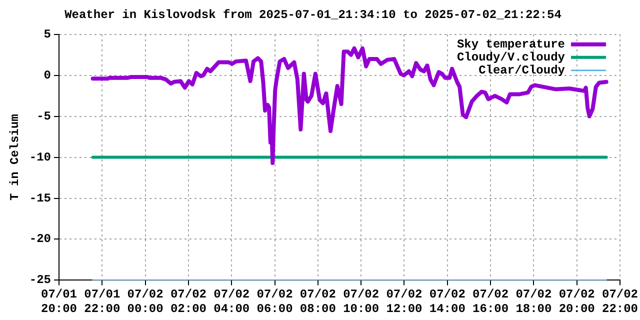  Describe the element at coordinates (534, 301) in the screenshot. I see `x-tick-label: 07/02 18:00` at that location.